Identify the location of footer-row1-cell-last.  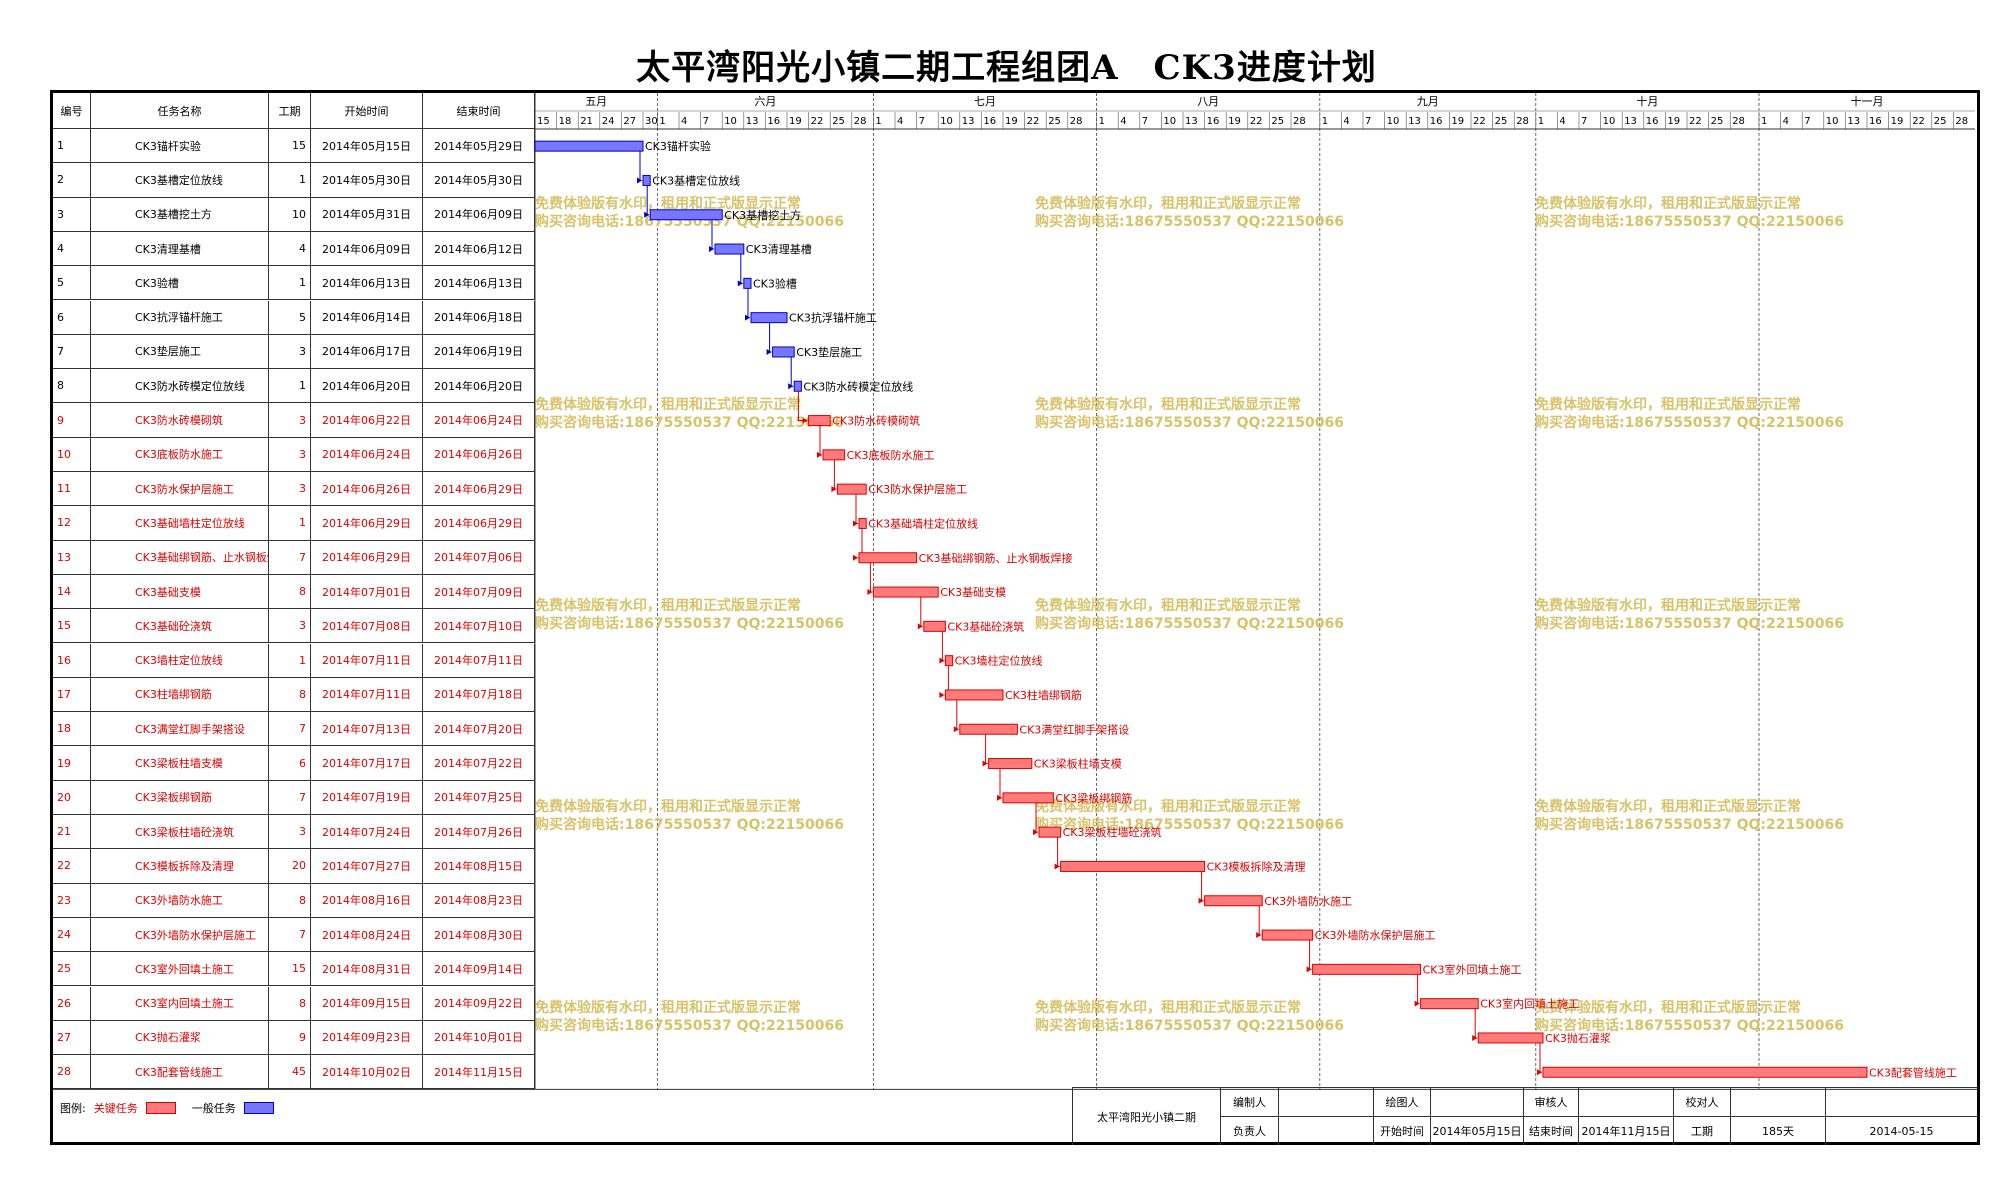
(1901, 1101).